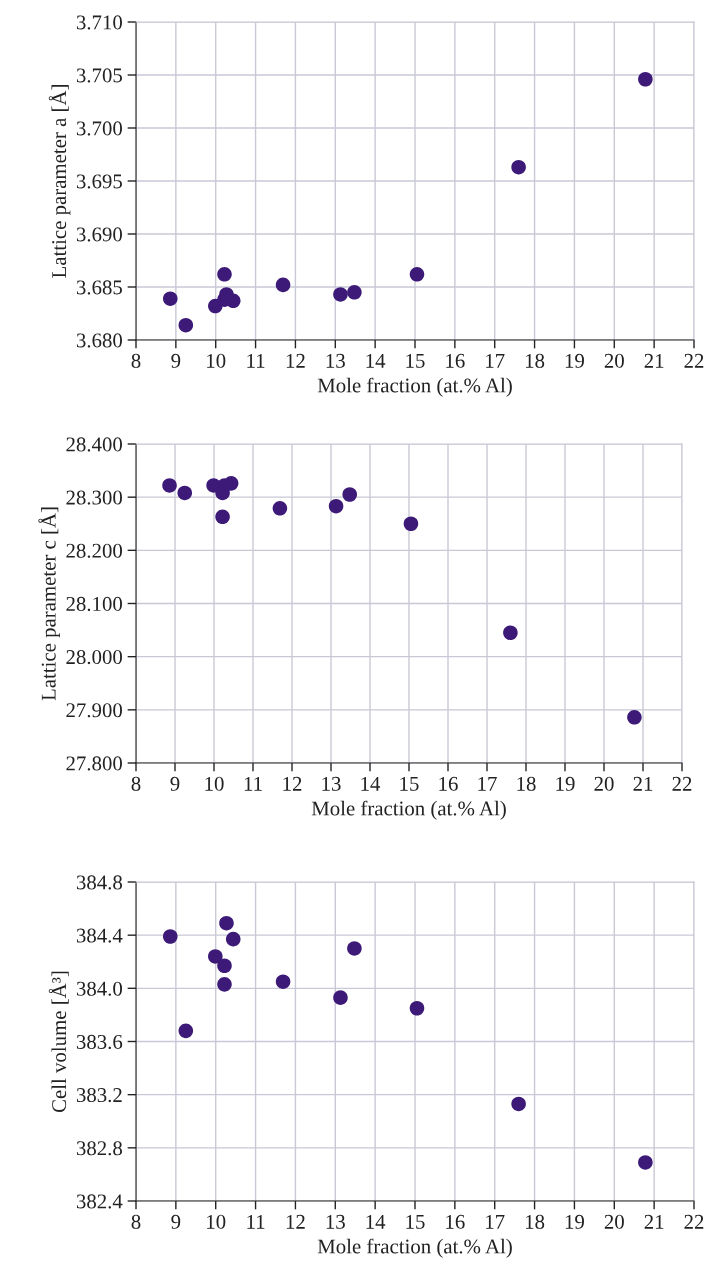 The width and height of the screenshot is (707, 1284). What do you see at coordinates (94, 497) in the screenshot?
I see `y-tick-label: 28.300` at bounding box center [94, 497].